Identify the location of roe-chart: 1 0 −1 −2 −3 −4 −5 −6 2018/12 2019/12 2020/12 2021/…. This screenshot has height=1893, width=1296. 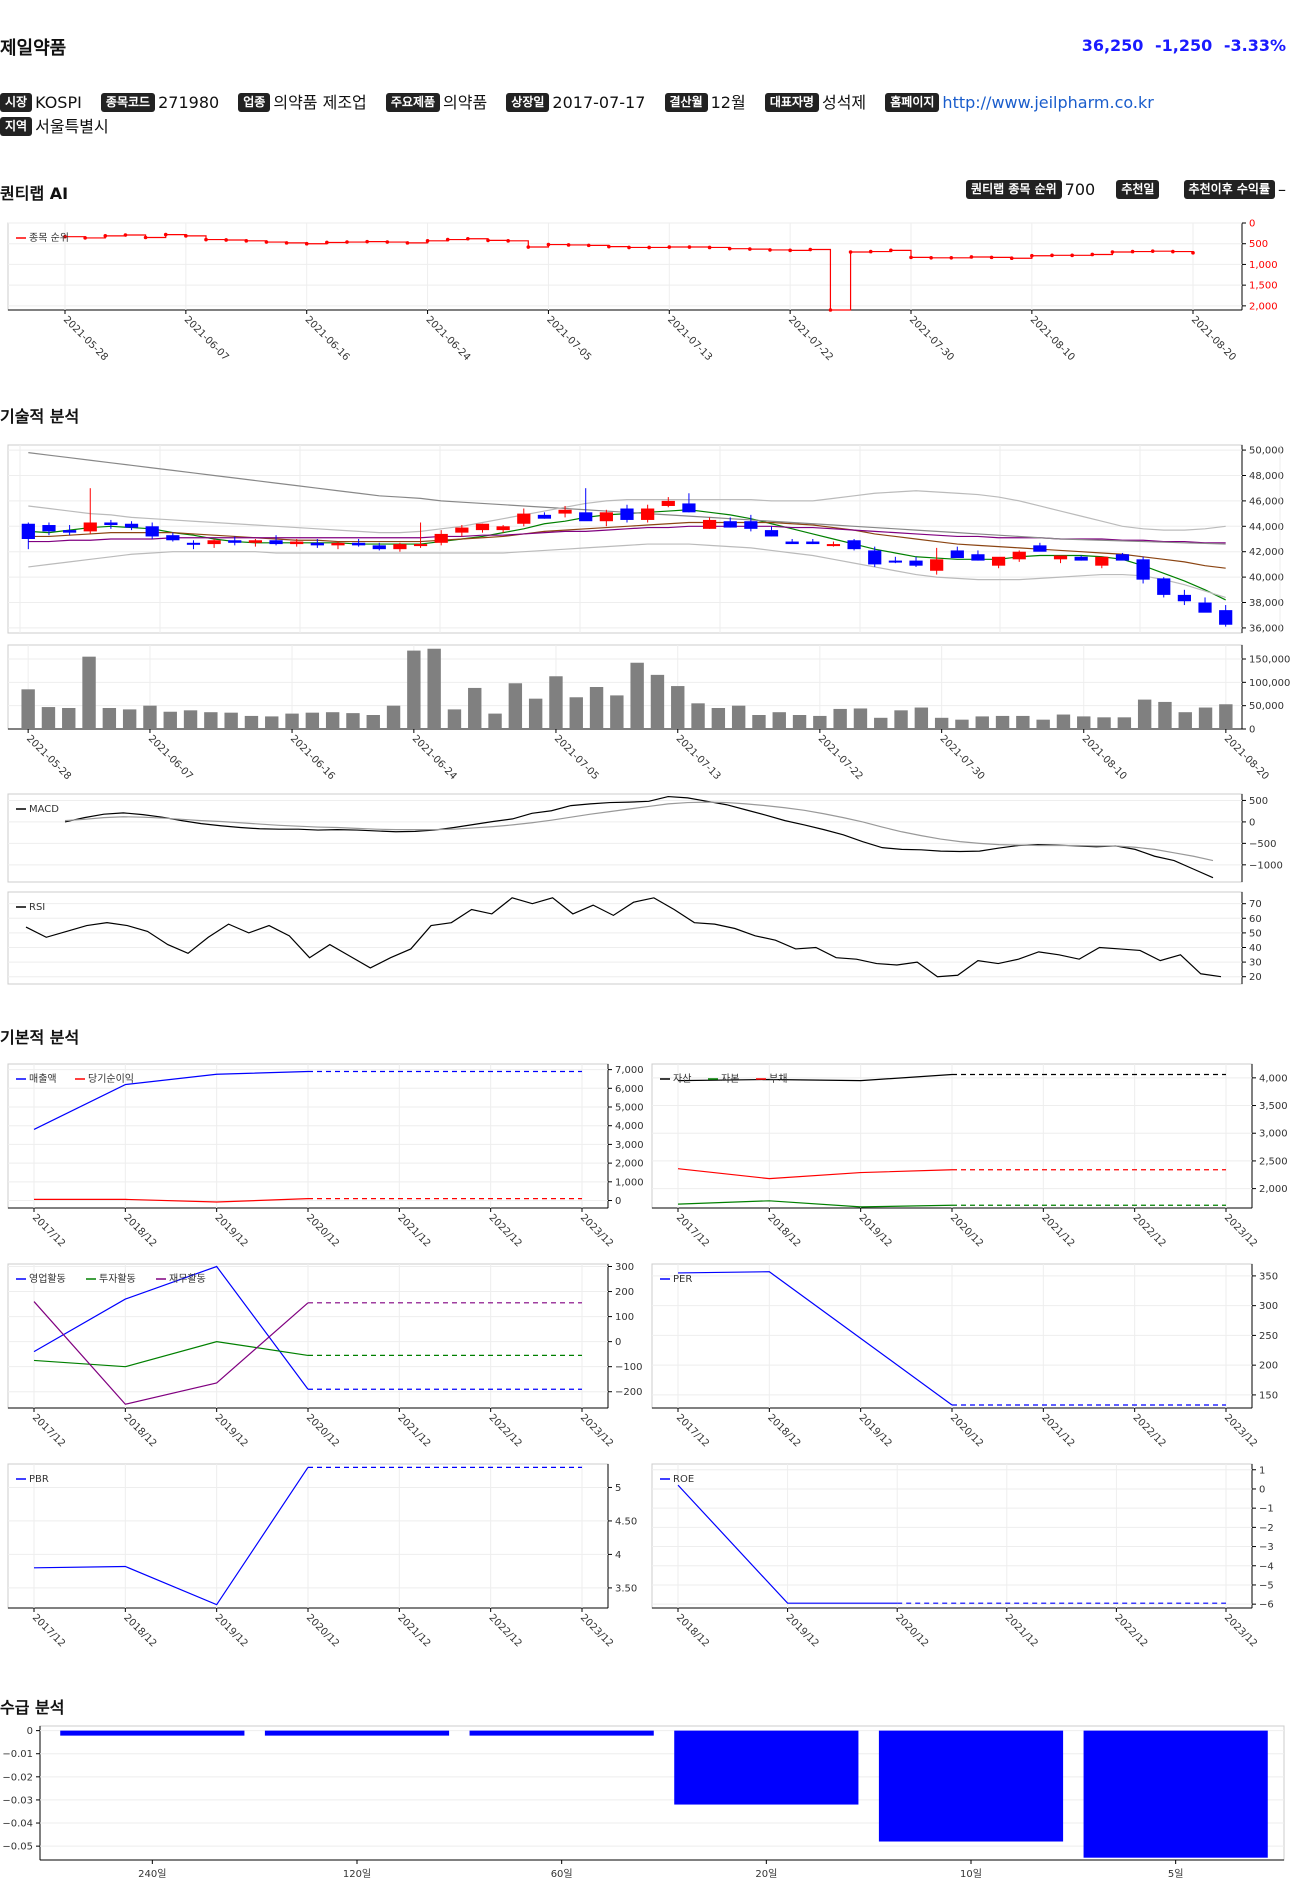
(962, 1556).